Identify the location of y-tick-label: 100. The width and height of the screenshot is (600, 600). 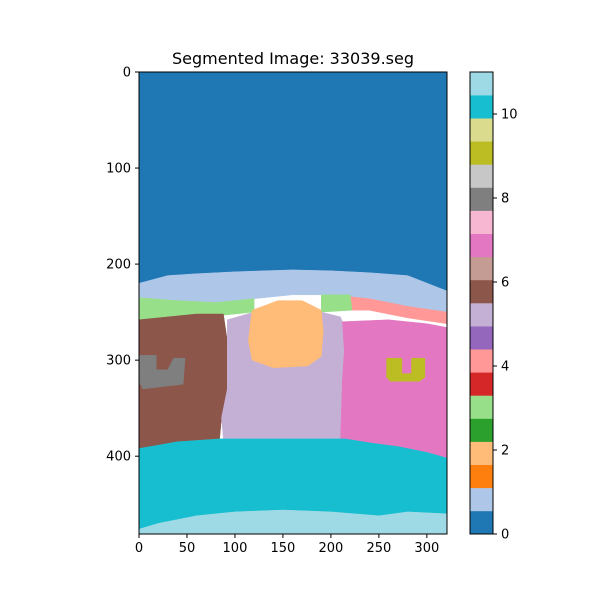
(118, 169).